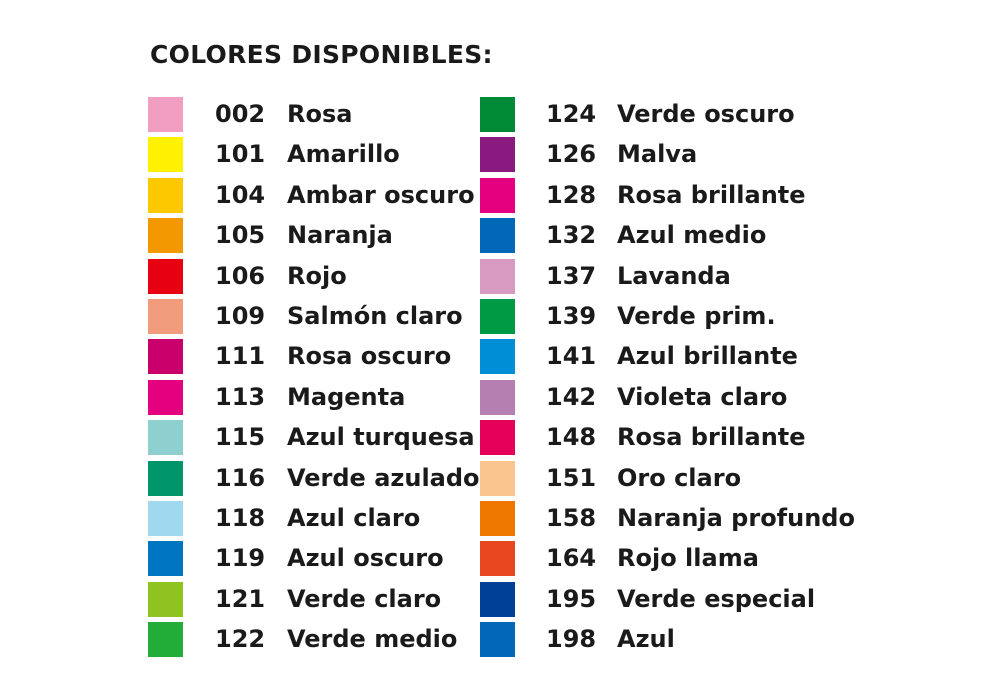  Describe the element at coordinates (571, 114) in the screenshot. I see `color-code: 124` at that location.